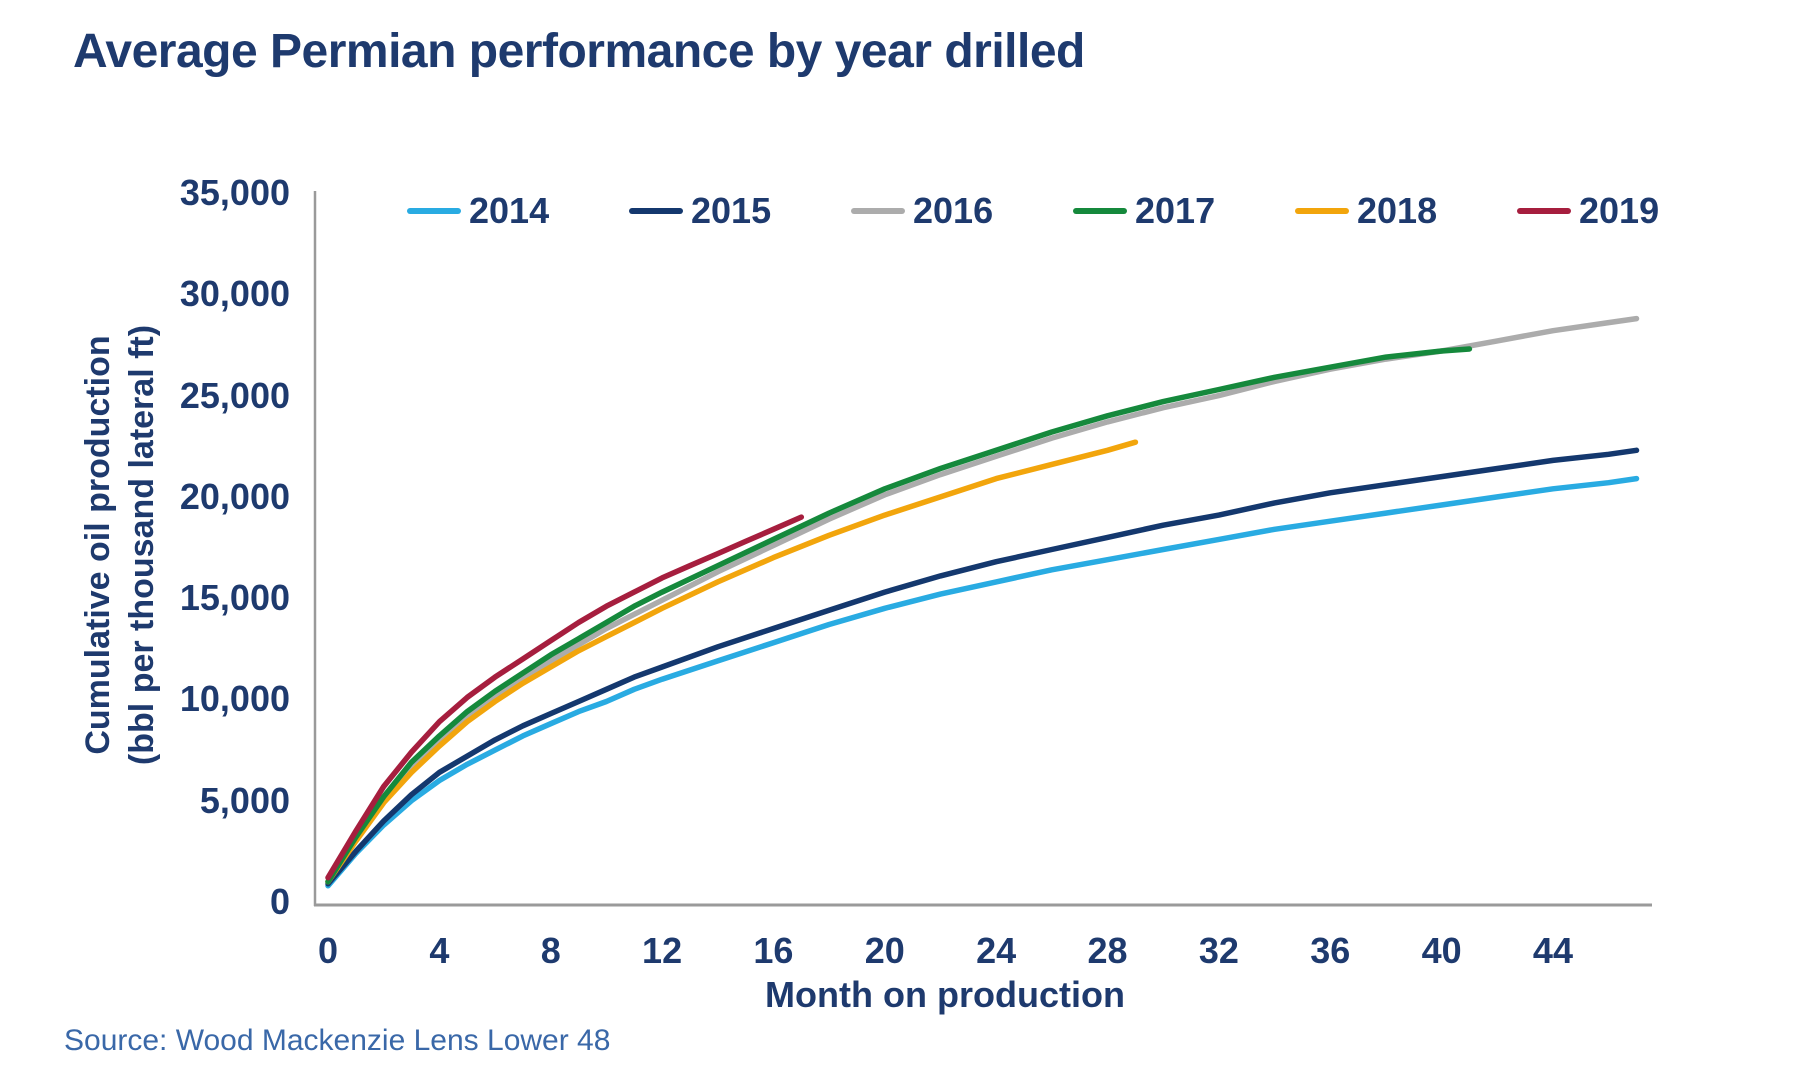  I want to click on source-note: Source: Wood Mackenzie Lens Lower 48, so click(337, 1040).